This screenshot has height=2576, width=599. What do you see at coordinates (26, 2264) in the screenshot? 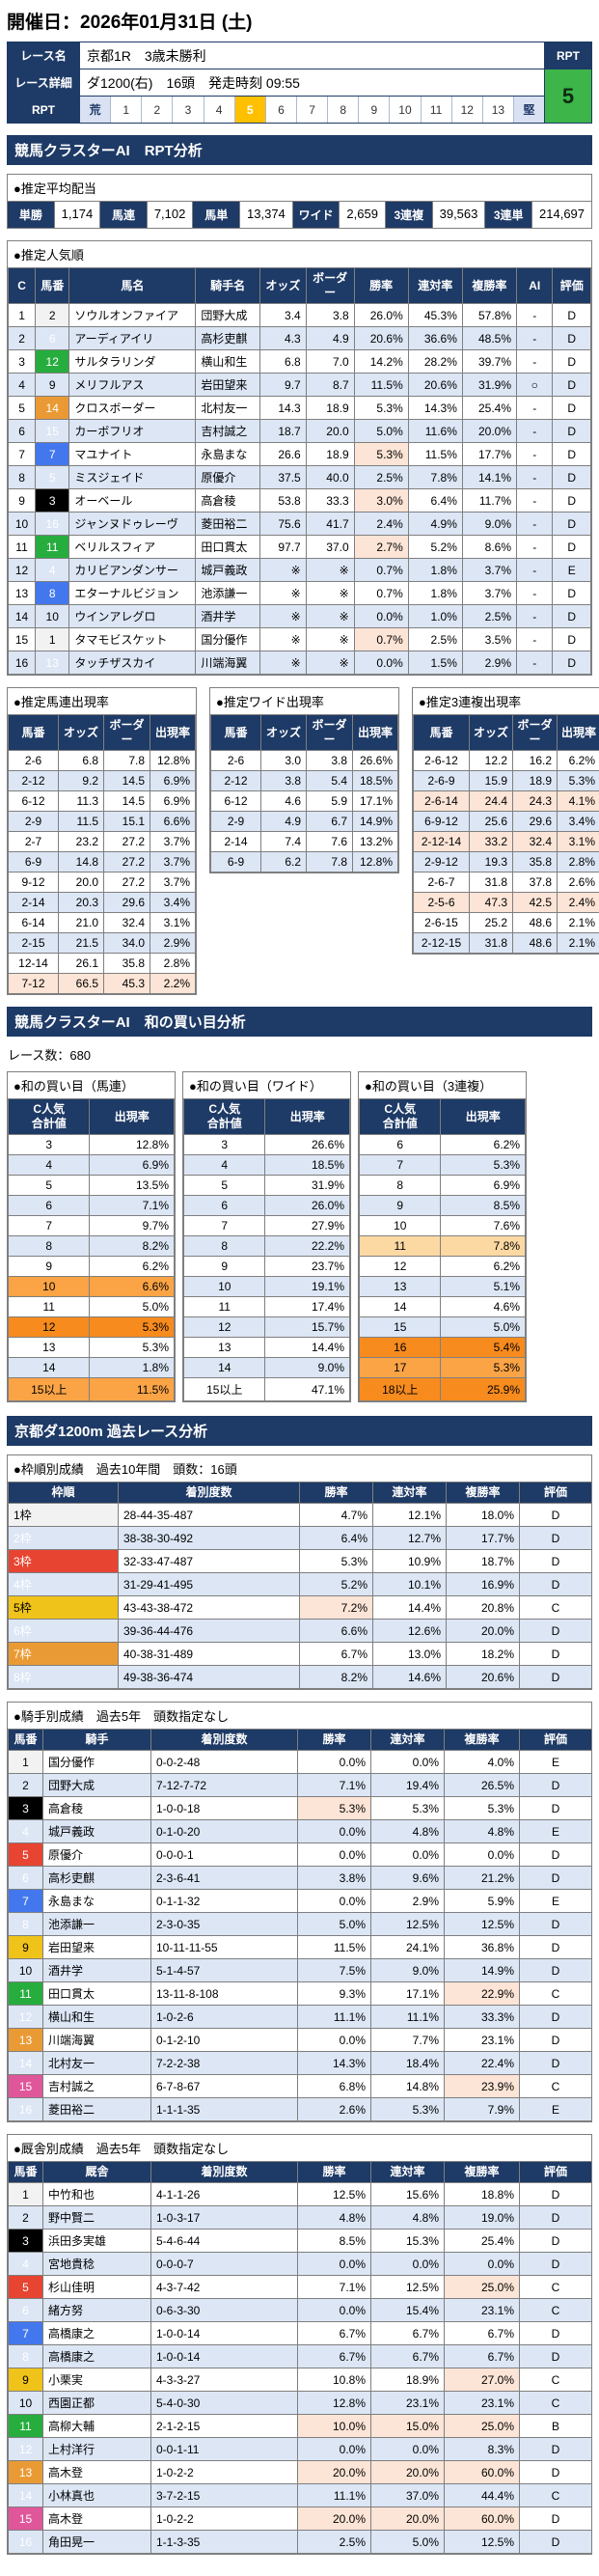
I see `horse-number: 4` at bounding box center [26, 2264].